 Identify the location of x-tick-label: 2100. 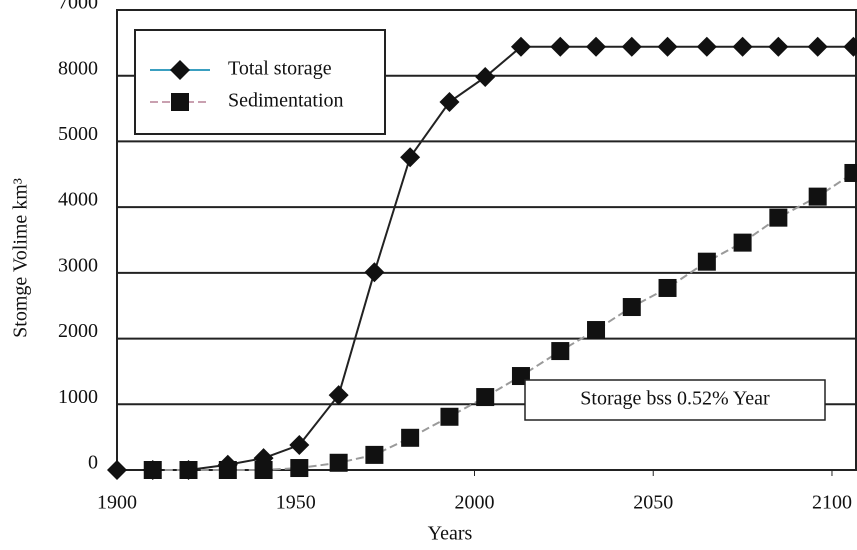
(832, 503).